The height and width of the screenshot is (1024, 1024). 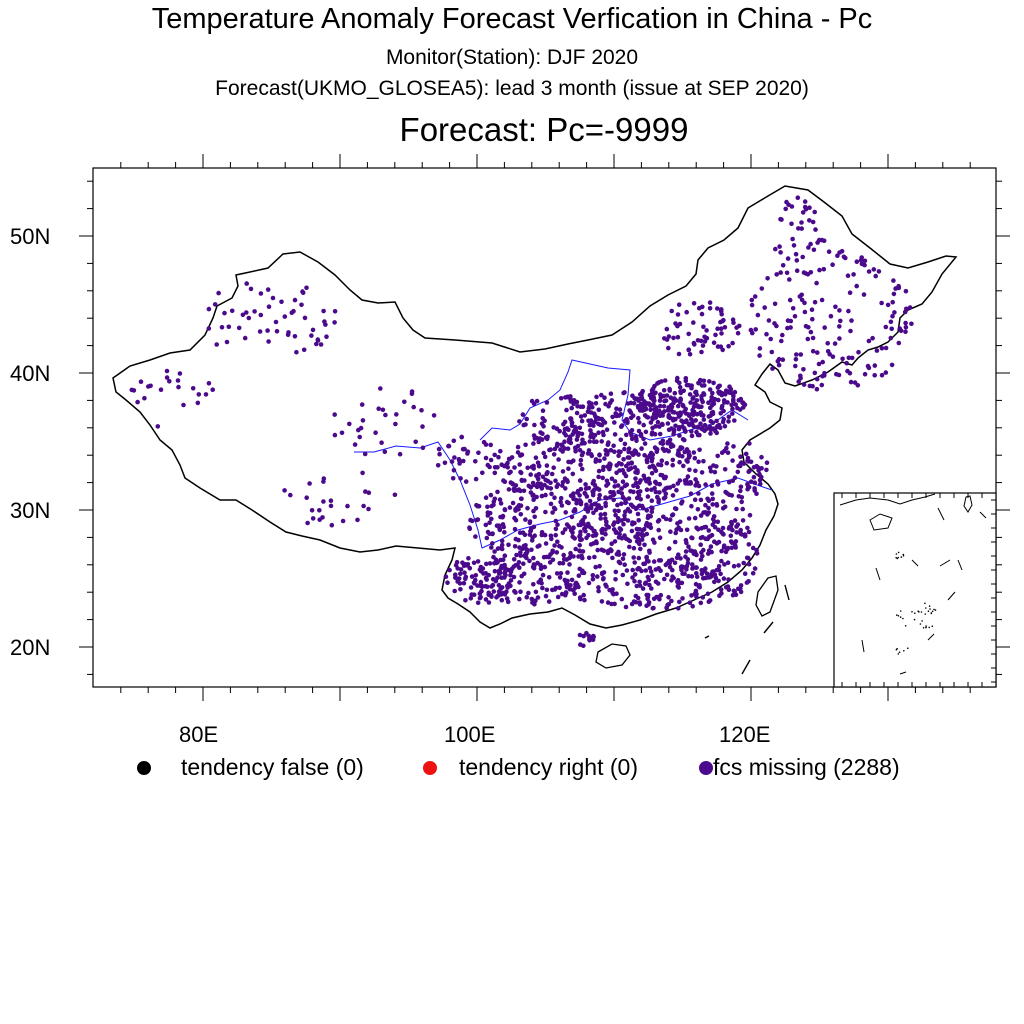 I want to click on lon-label-80e: 80E, so click(x=199, y=734).